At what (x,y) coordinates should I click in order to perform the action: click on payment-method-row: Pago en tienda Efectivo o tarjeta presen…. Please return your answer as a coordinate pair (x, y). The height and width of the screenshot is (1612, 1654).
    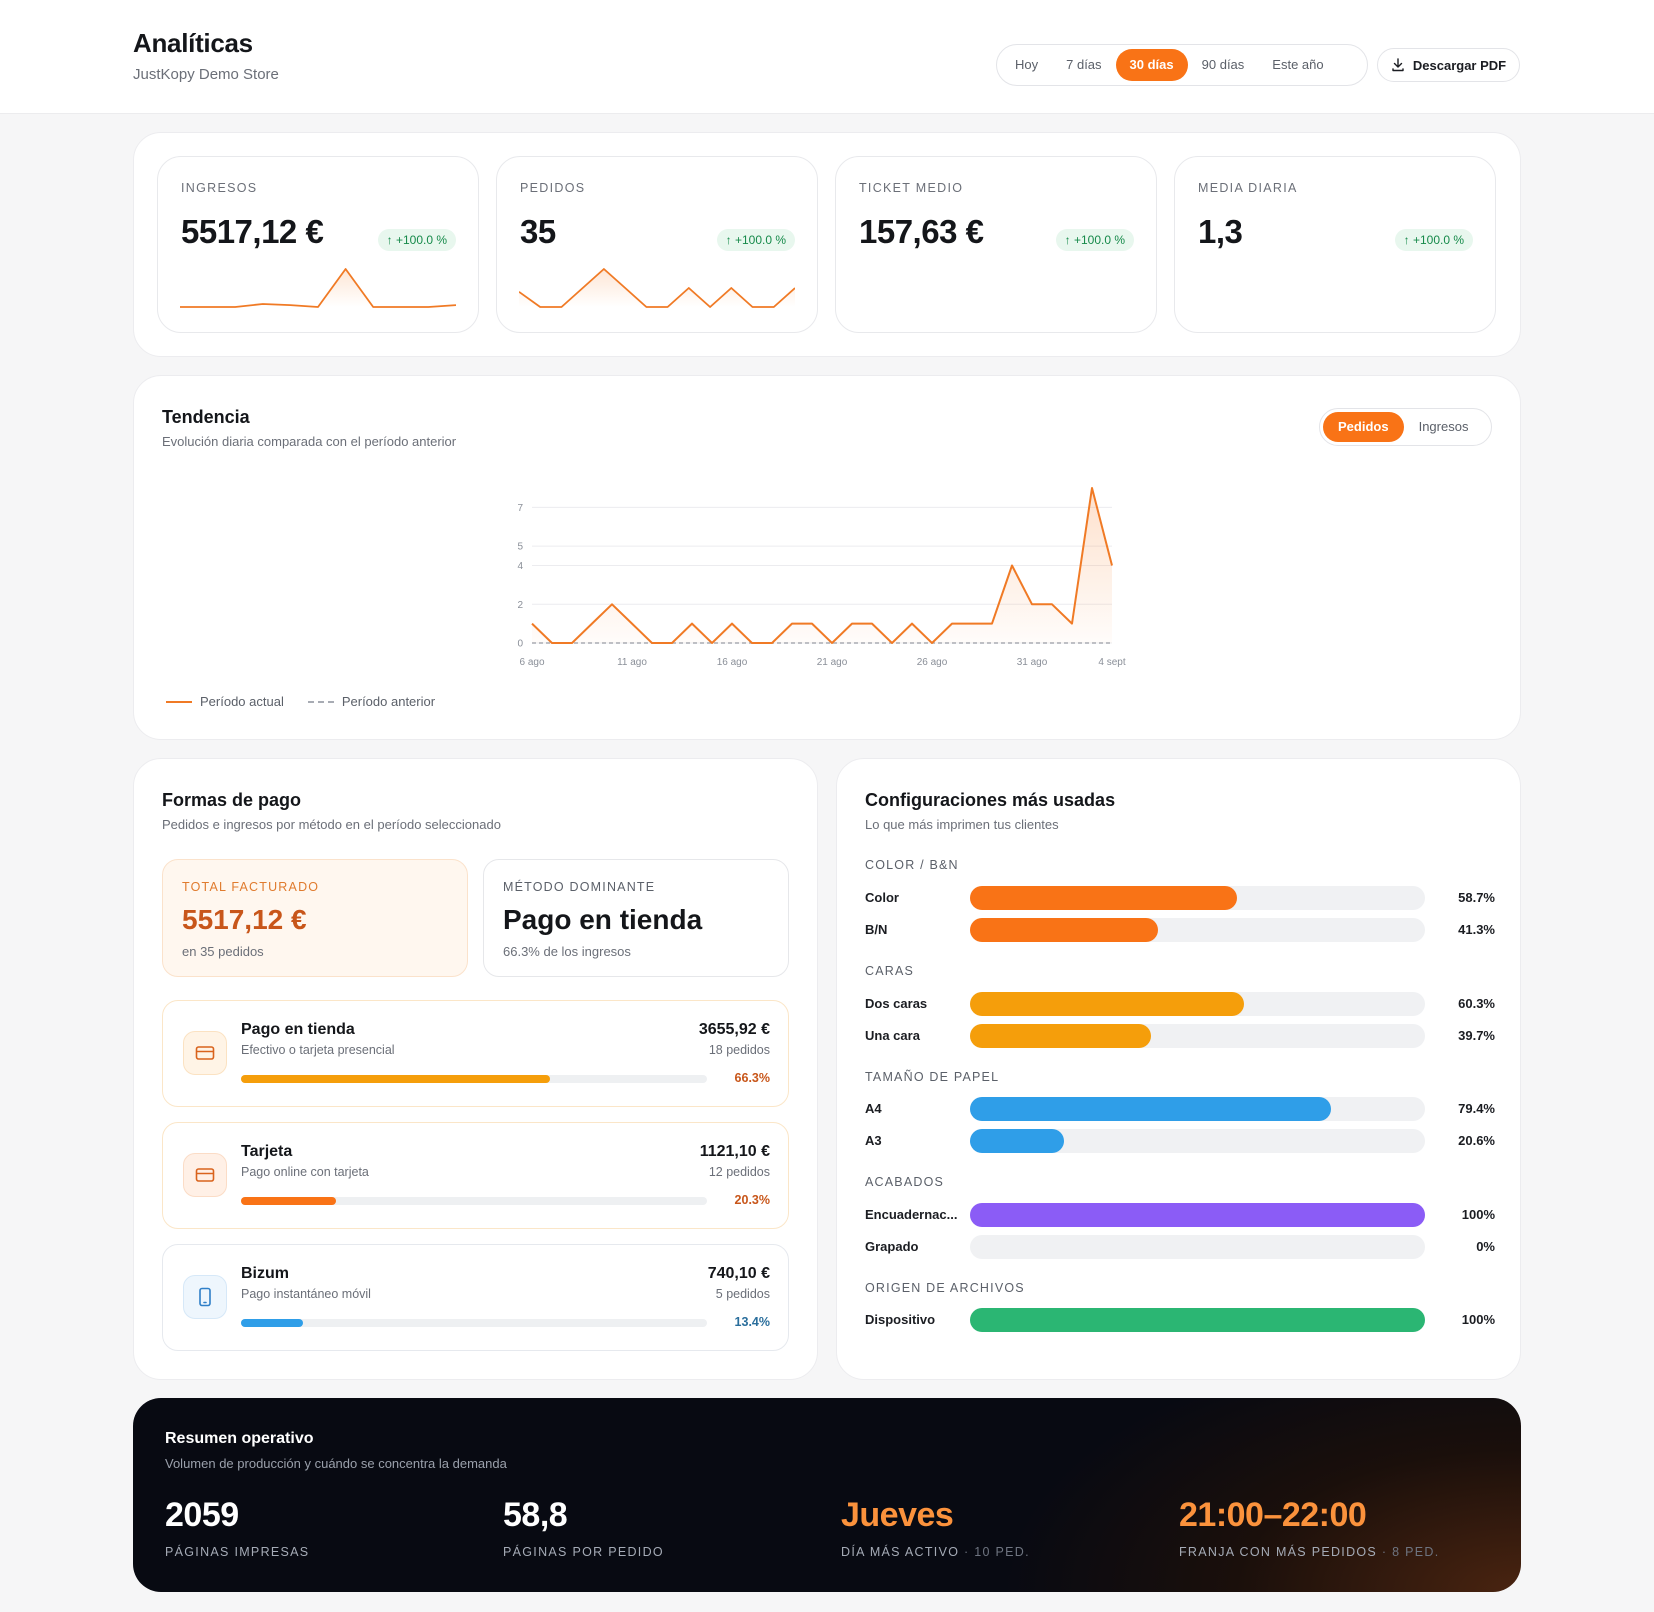
    Looking at the image, I should click on (475, 1053).